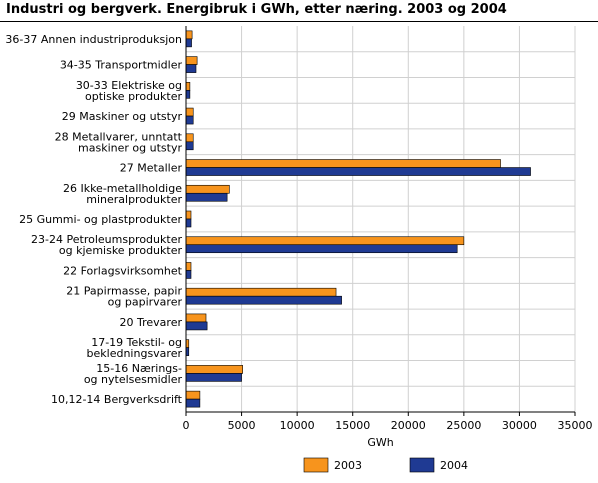  I want to click on category-label: og nytelsesmidler, so click(133, 379).